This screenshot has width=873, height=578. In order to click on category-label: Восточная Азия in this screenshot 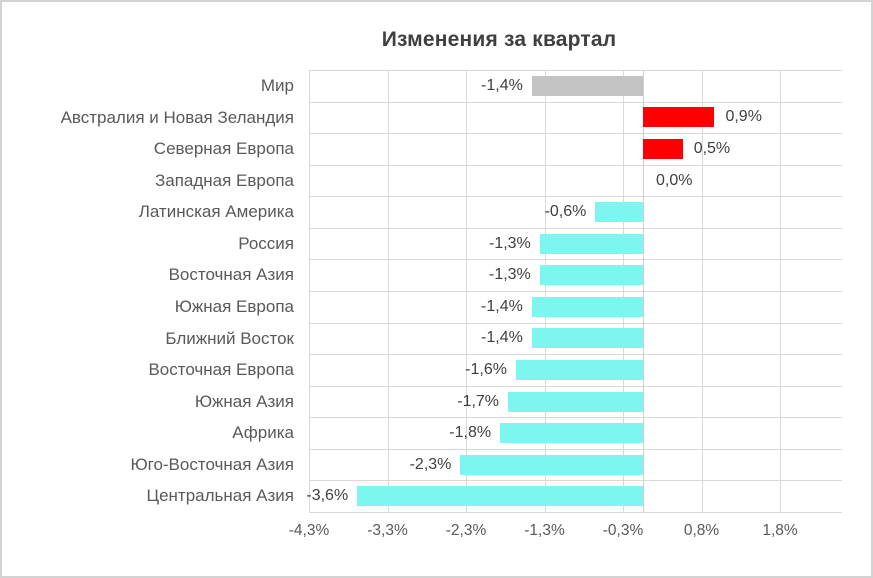, I will do `click(231, 275)`.